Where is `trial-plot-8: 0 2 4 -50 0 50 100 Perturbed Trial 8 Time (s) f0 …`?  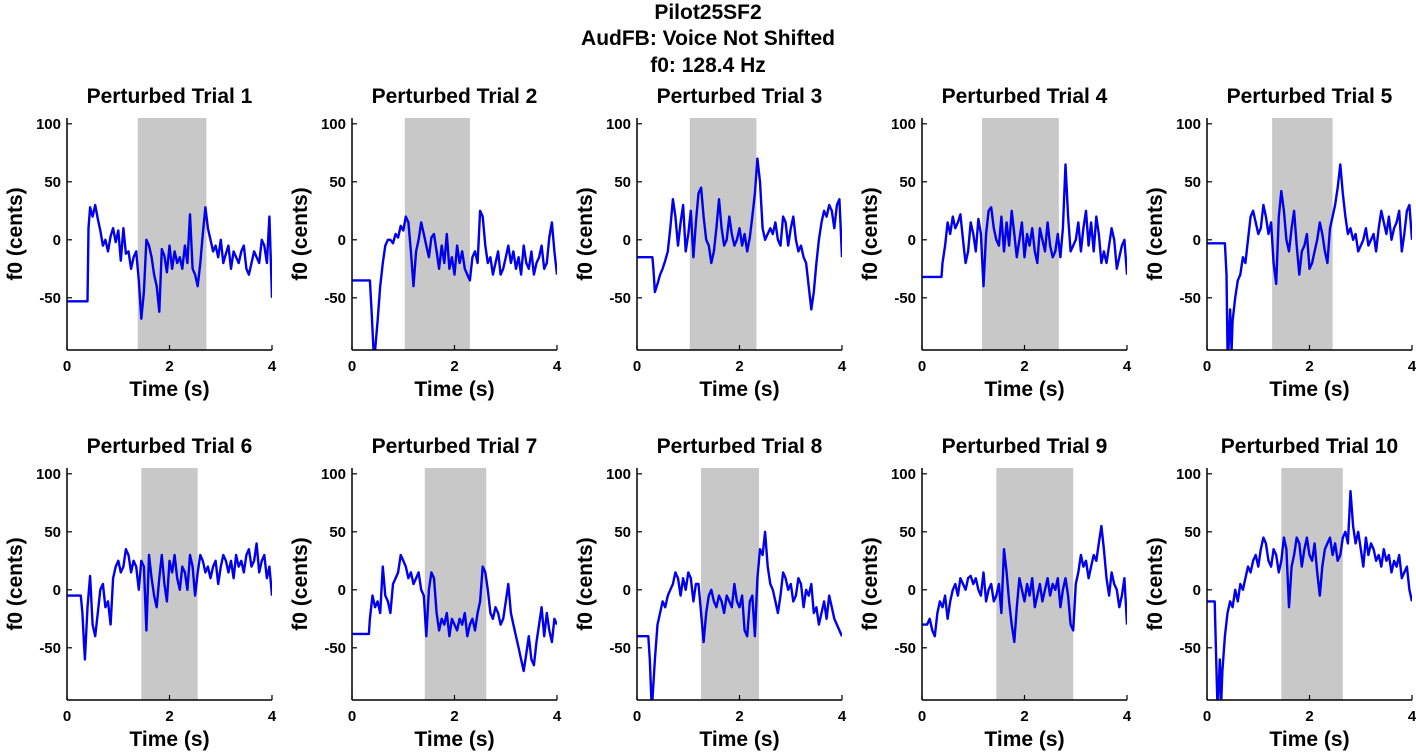
trial-plot-8: 0 2 4 -50 0 50 100 Perturbed Trial 8 Time (s) f0 … is located at coordinates (710, 593).